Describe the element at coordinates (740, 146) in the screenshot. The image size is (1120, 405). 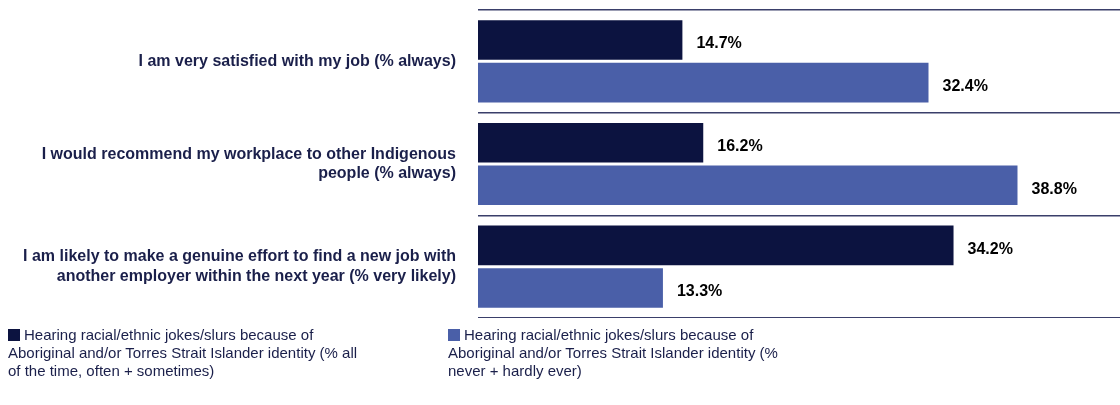
I see `data-label: 16.2%` at that location.